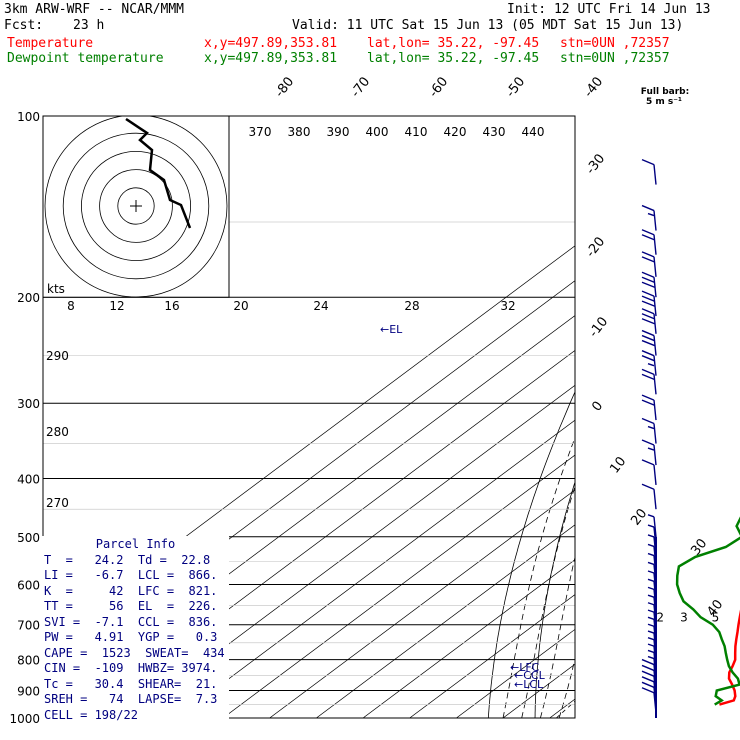  I want to click on speed-scale-label: 12, so click(116, 306).